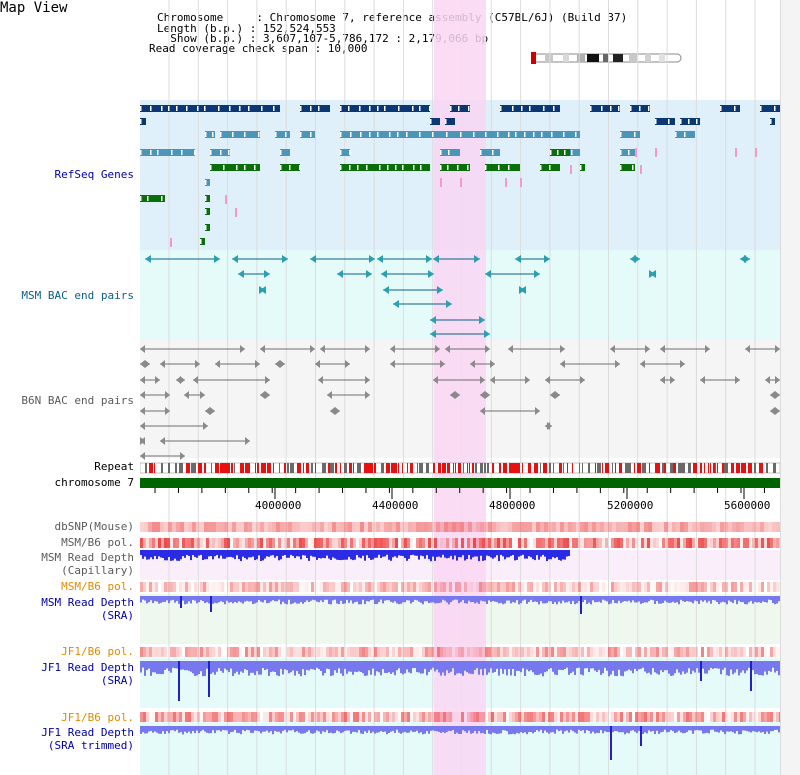  Describe the element at coordinates (97, 651) in the screenshot. I see `track-label-jf1-b6-pol-1: JF1/B6 pol.` at that location.